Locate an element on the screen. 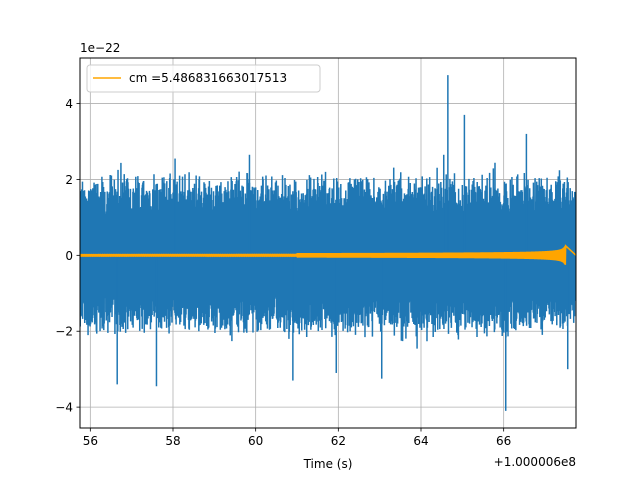  x-axis: 56 58 60 62 64 66 is located at coordinates (297, 438).